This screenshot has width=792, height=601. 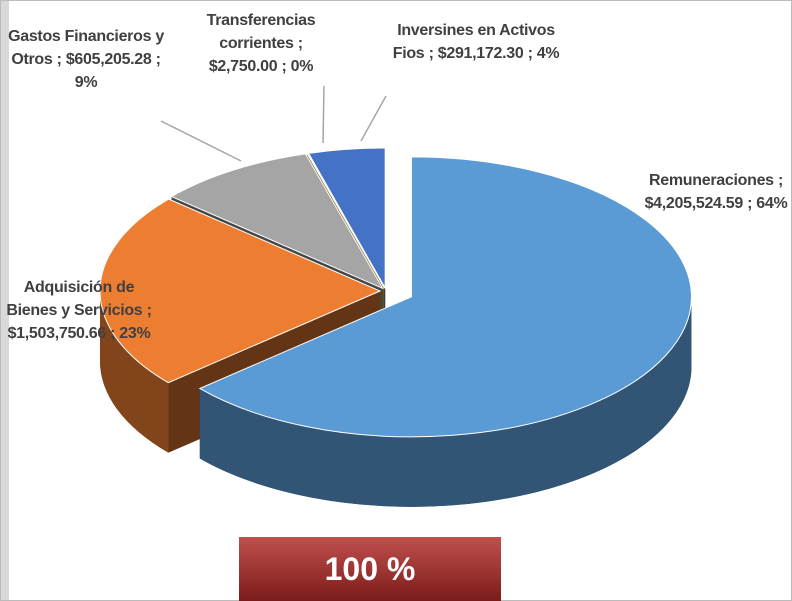 What do you see at coordinates (134, 371) in the screenshot?
I see `slice-wall` at bounding box center [134, 371].